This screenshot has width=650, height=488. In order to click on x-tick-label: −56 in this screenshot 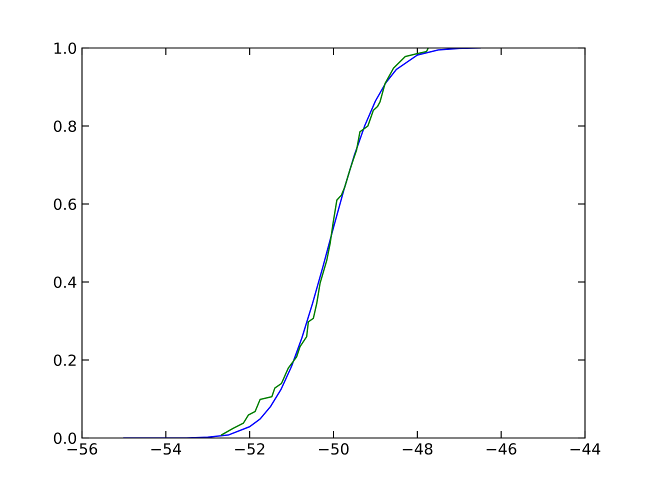, I will do `click(82, 449)`.